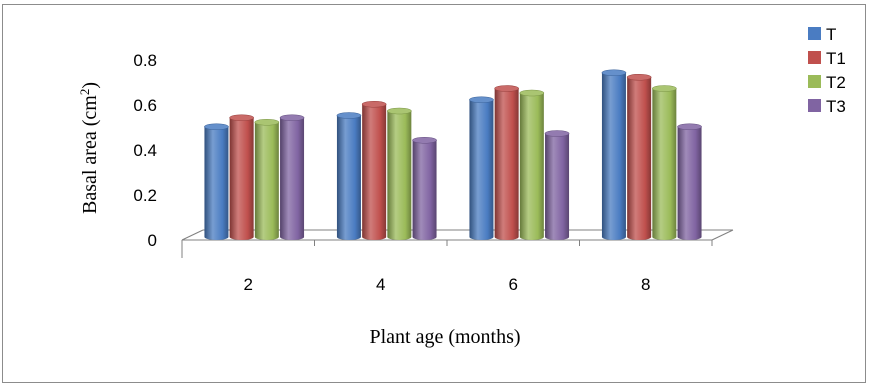 This screenshot has width=869, height=385. I want to click on x-axis-title: Plant age (months), so click(444, 337).